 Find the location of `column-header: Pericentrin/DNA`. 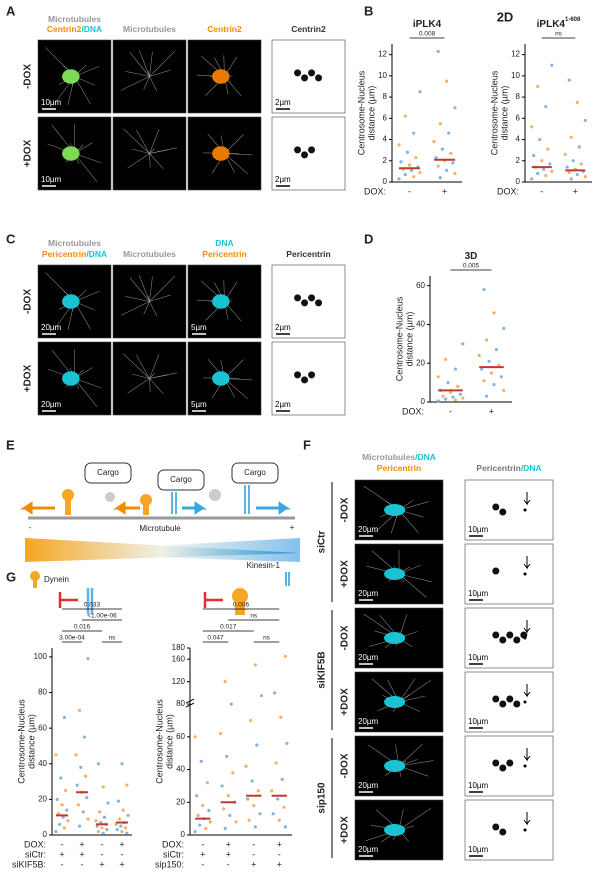

column-header: Pericentrin/DNA is located at coordinates (74, 254).